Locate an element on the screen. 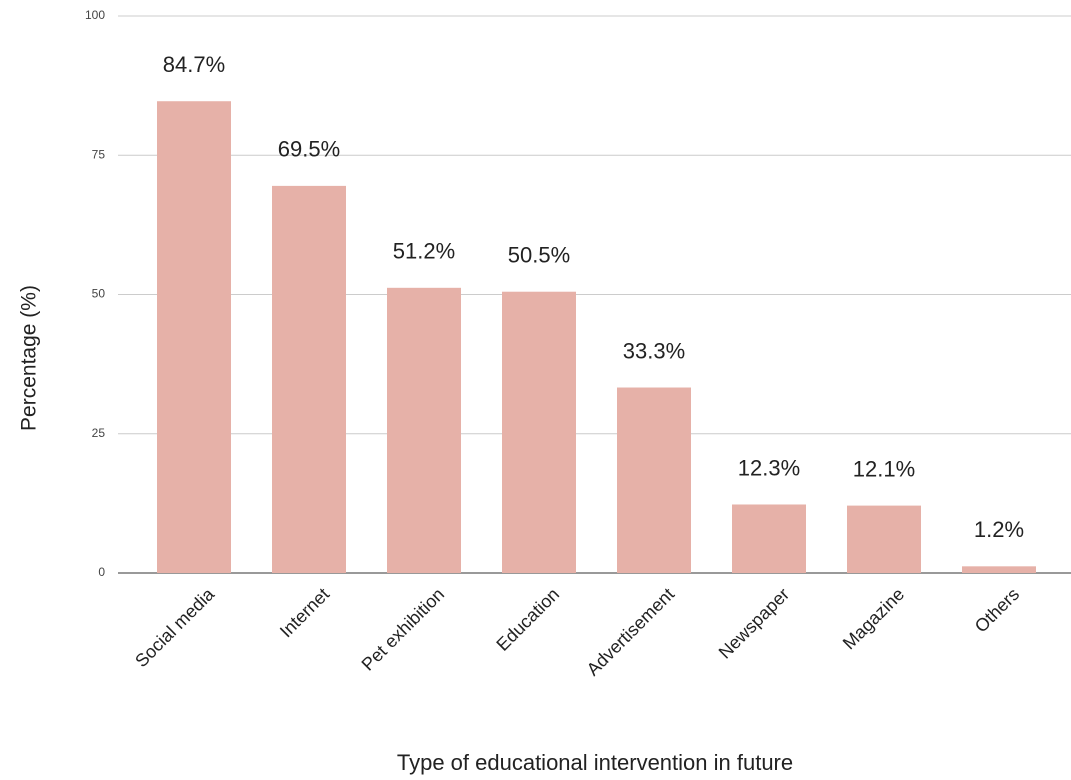 This screenshot has height=780, width=1071. y-tick-label: 50 is located at coordinates (99, 294).